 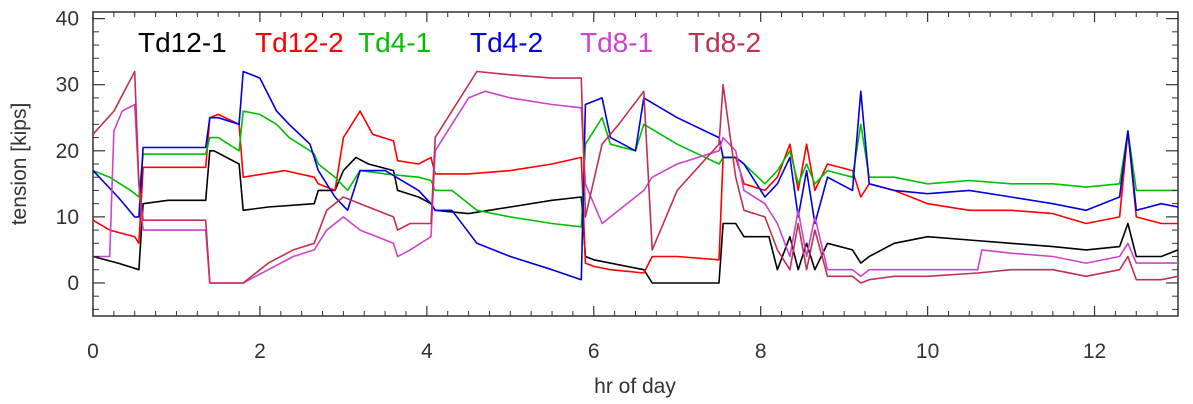 I want to click on y-tick-label: 40, so click(x=67, y=19).